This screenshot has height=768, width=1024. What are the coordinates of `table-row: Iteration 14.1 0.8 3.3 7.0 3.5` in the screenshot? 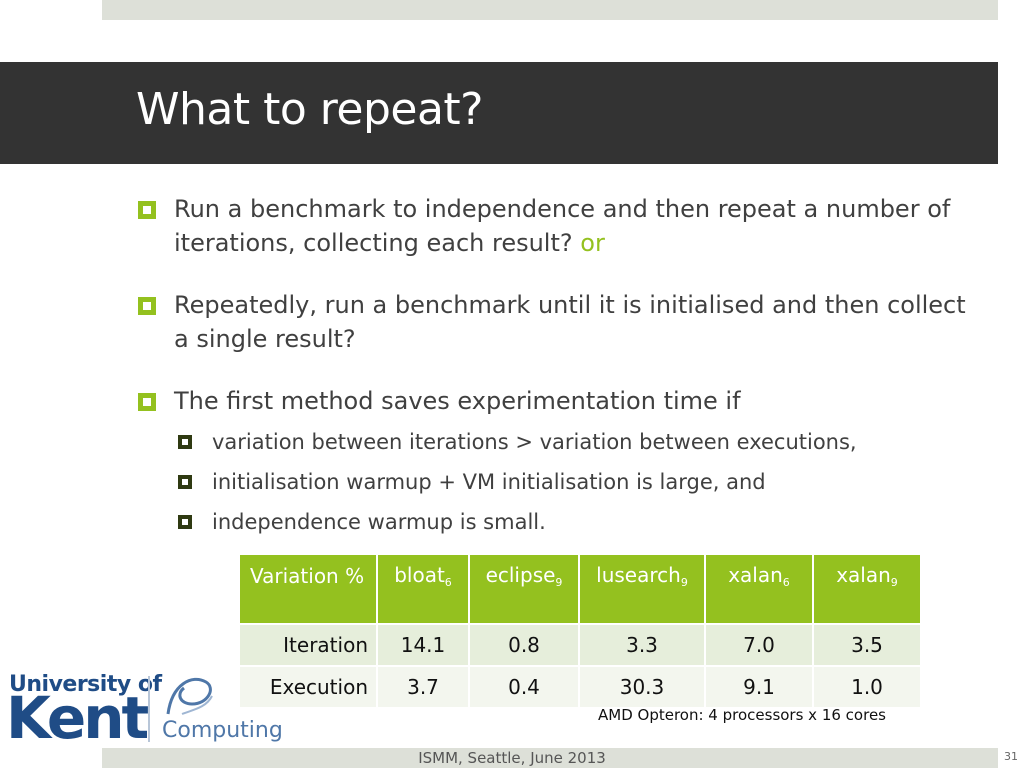 It's located at (580, 645).